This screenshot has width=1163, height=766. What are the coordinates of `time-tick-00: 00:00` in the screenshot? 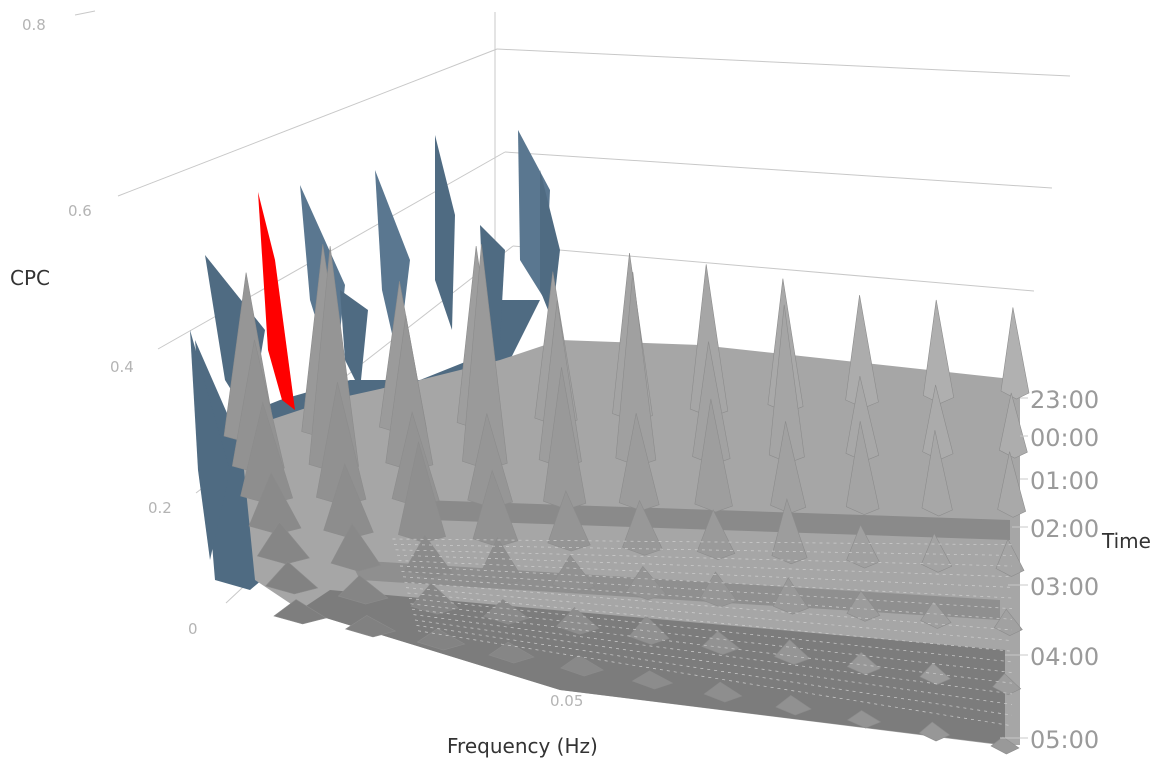 It's located at (1064, 438).